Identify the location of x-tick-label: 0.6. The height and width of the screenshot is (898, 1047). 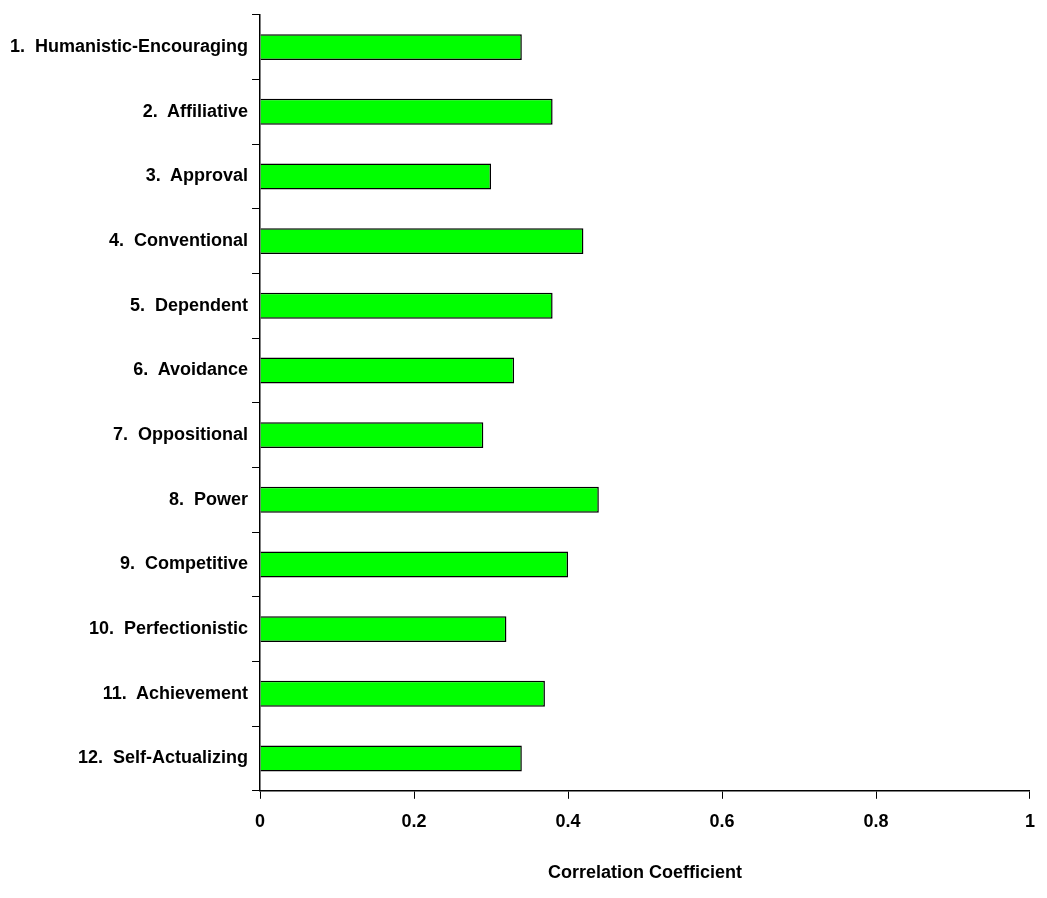
(722, 820).